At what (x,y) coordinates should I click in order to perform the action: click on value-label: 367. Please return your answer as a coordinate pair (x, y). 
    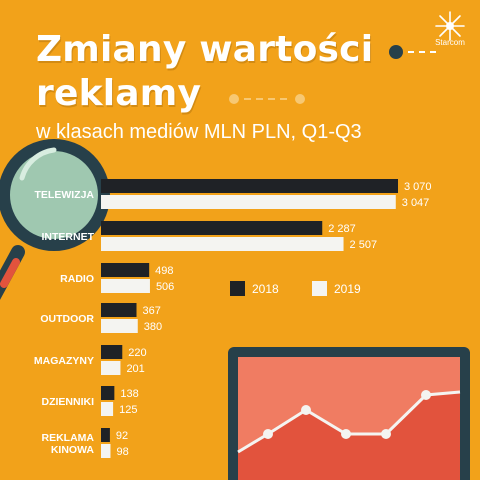
    Looking at the image, I should click on (152, 311).